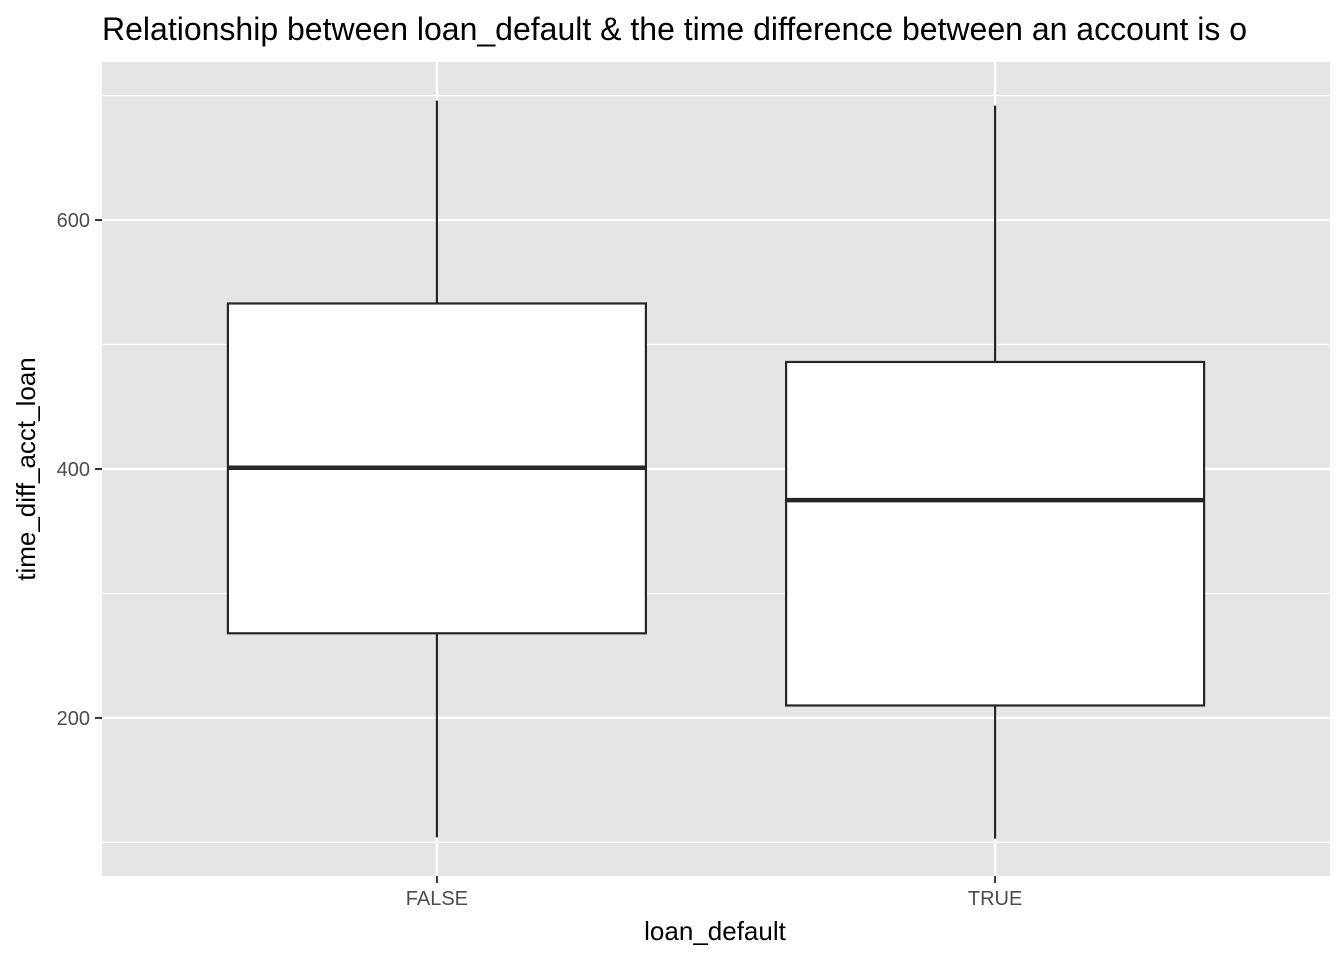  I want to click on y-axis-title: time_diff_acct_loan, so click(26, 469).